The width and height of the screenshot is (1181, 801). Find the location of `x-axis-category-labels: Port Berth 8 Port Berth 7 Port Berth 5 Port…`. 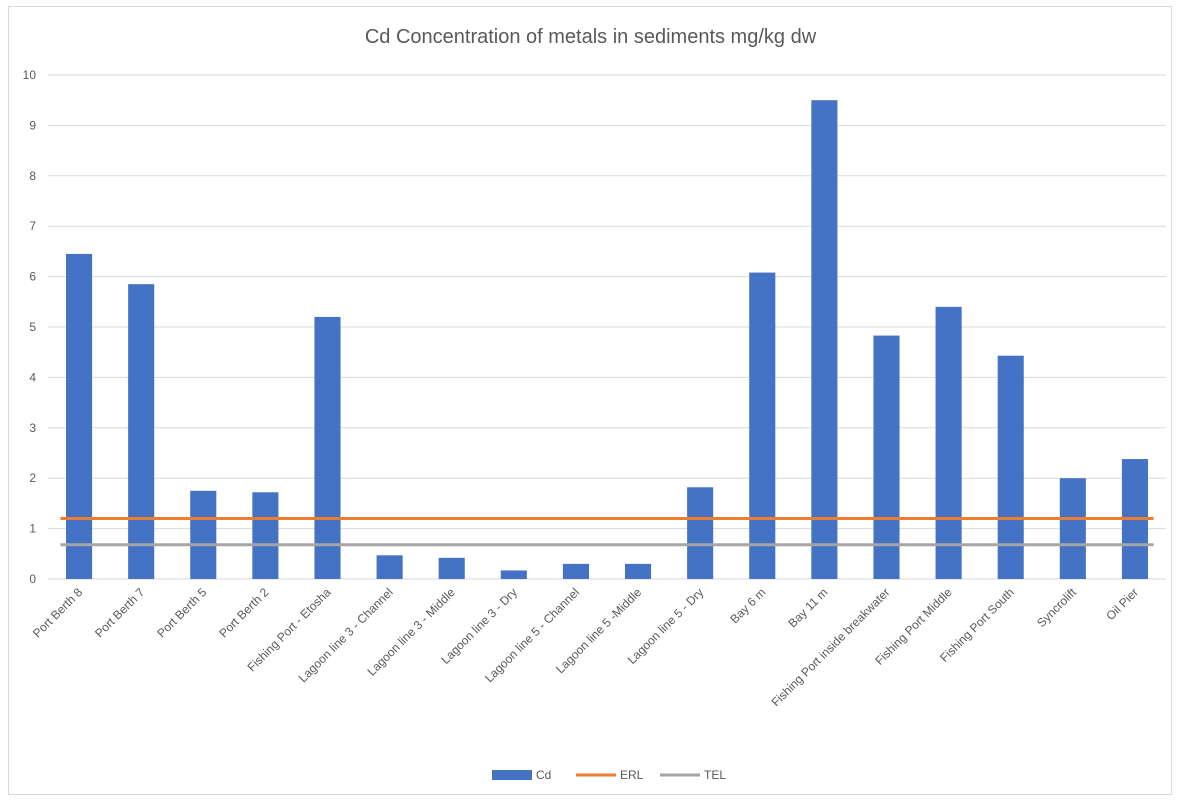

x-axis-category-labels: Port Berth 8 Port Berth 7 Port Berth 5 Port… is located at coordinates (585, 647).